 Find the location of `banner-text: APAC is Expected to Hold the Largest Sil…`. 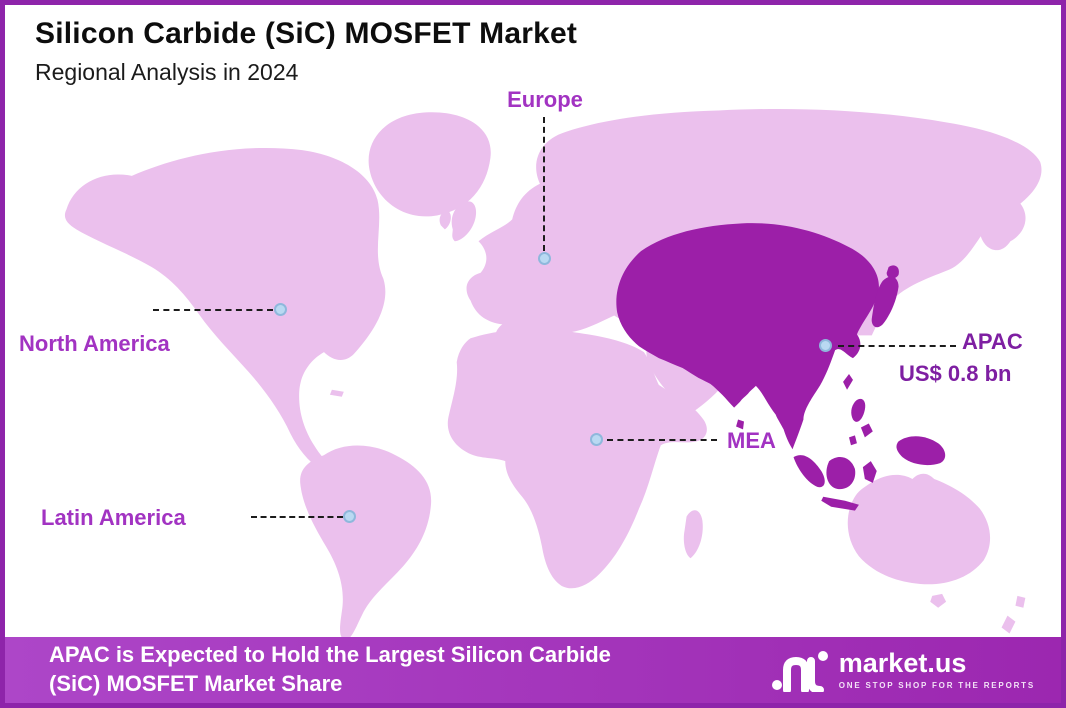

banner-text: APAC is Expected to Hold the Largest Sil… is located at coordinates (330, 669).